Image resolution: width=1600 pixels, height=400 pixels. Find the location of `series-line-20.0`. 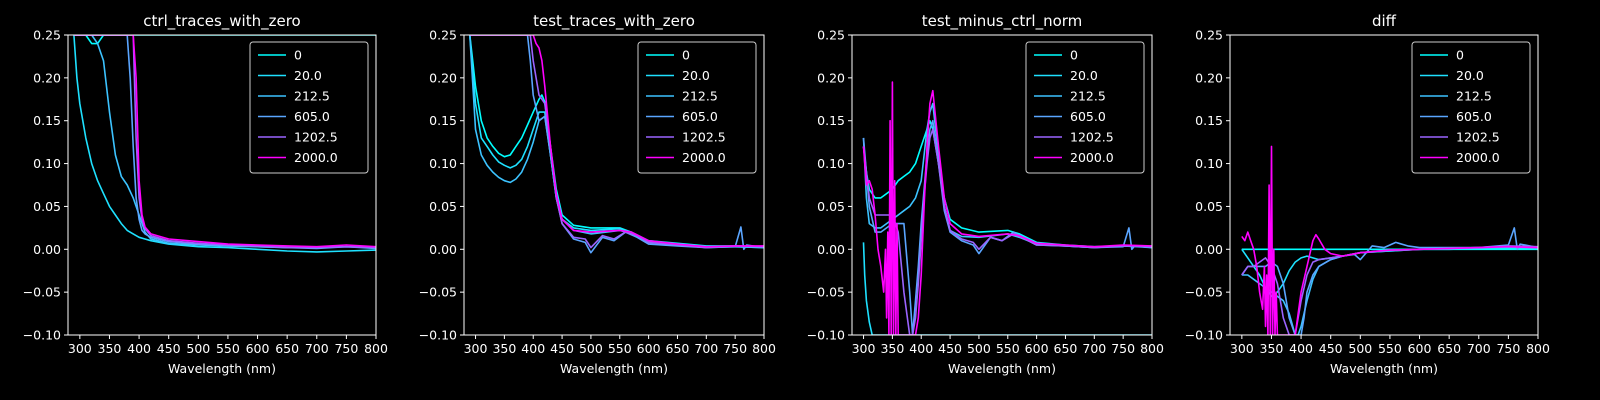

series-line-20.0 is located at coordinates (224, 144).